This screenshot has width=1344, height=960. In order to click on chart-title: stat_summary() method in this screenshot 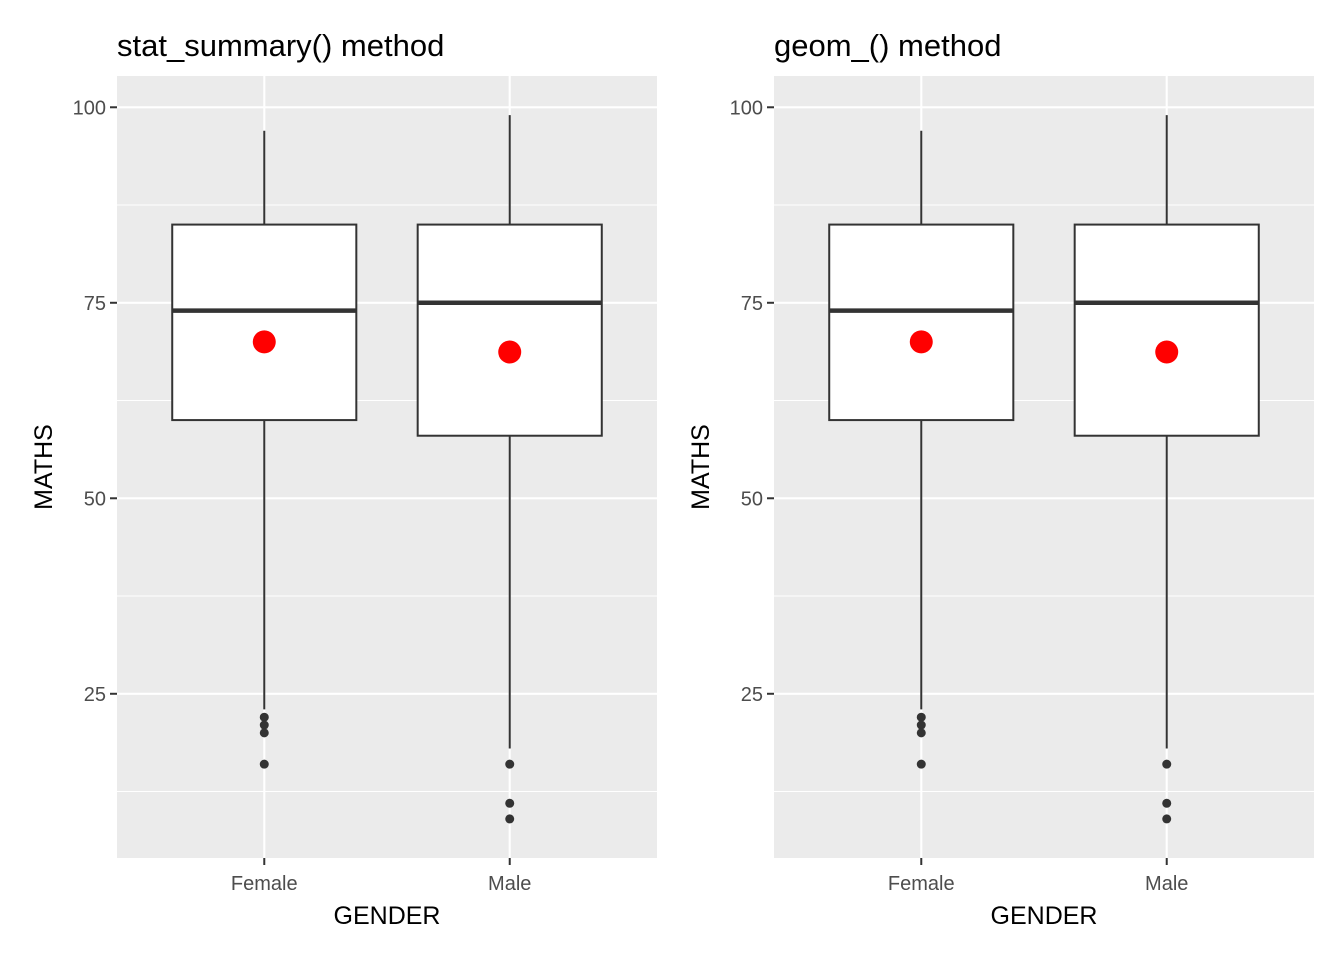, I will do `click(280, 45)`.